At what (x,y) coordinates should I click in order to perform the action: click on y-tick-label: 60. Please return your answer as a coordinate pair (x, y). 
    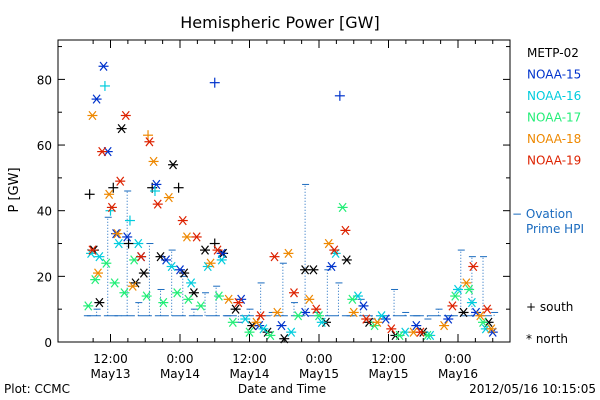
    Looking at the image, I should click on (44, 146).